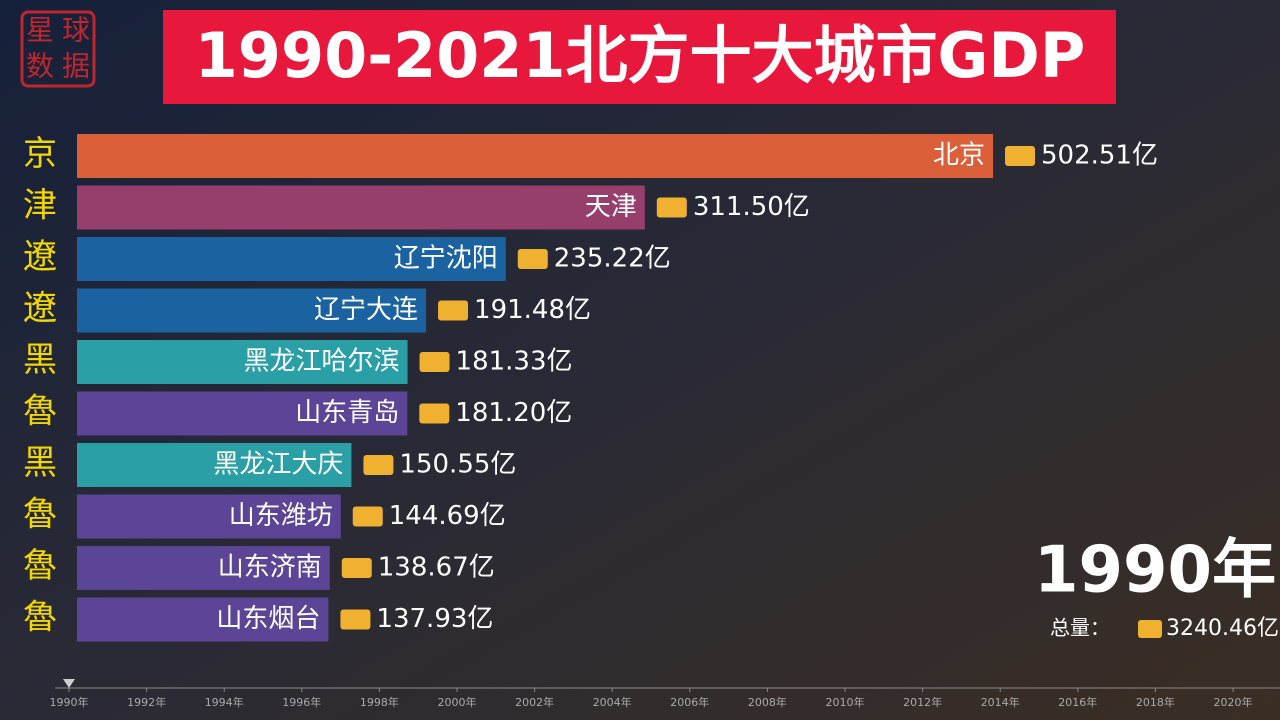  I want to click on timeline-tick-label: 1992年, so click(146, 702).